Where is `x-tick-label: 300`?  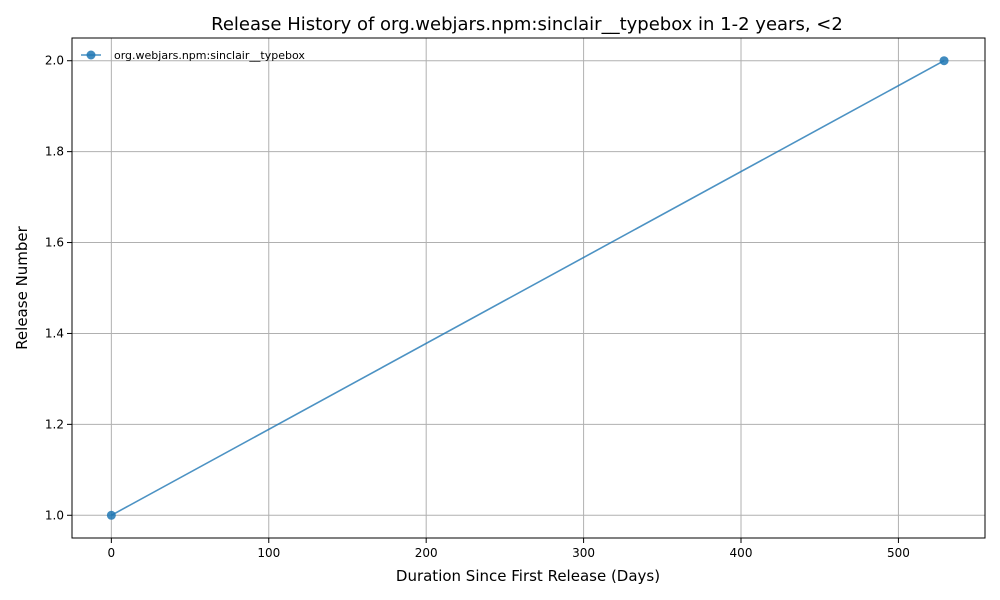 x-tick-label: 300 is located at coordinates (583, 553).